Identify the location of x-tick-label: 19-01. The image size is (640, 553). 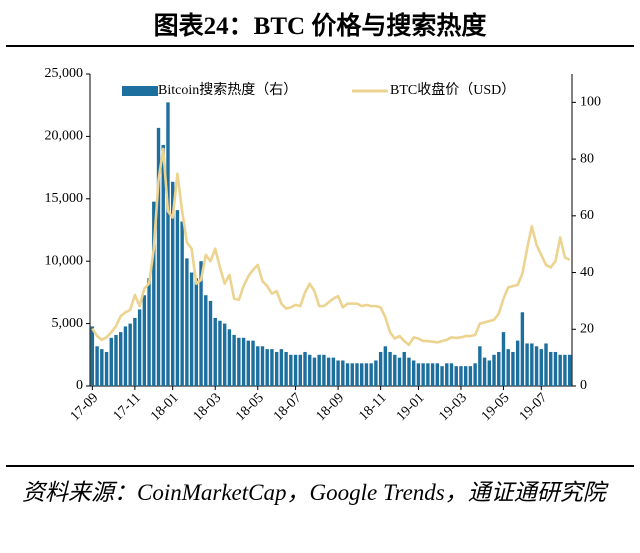
(411, 407).